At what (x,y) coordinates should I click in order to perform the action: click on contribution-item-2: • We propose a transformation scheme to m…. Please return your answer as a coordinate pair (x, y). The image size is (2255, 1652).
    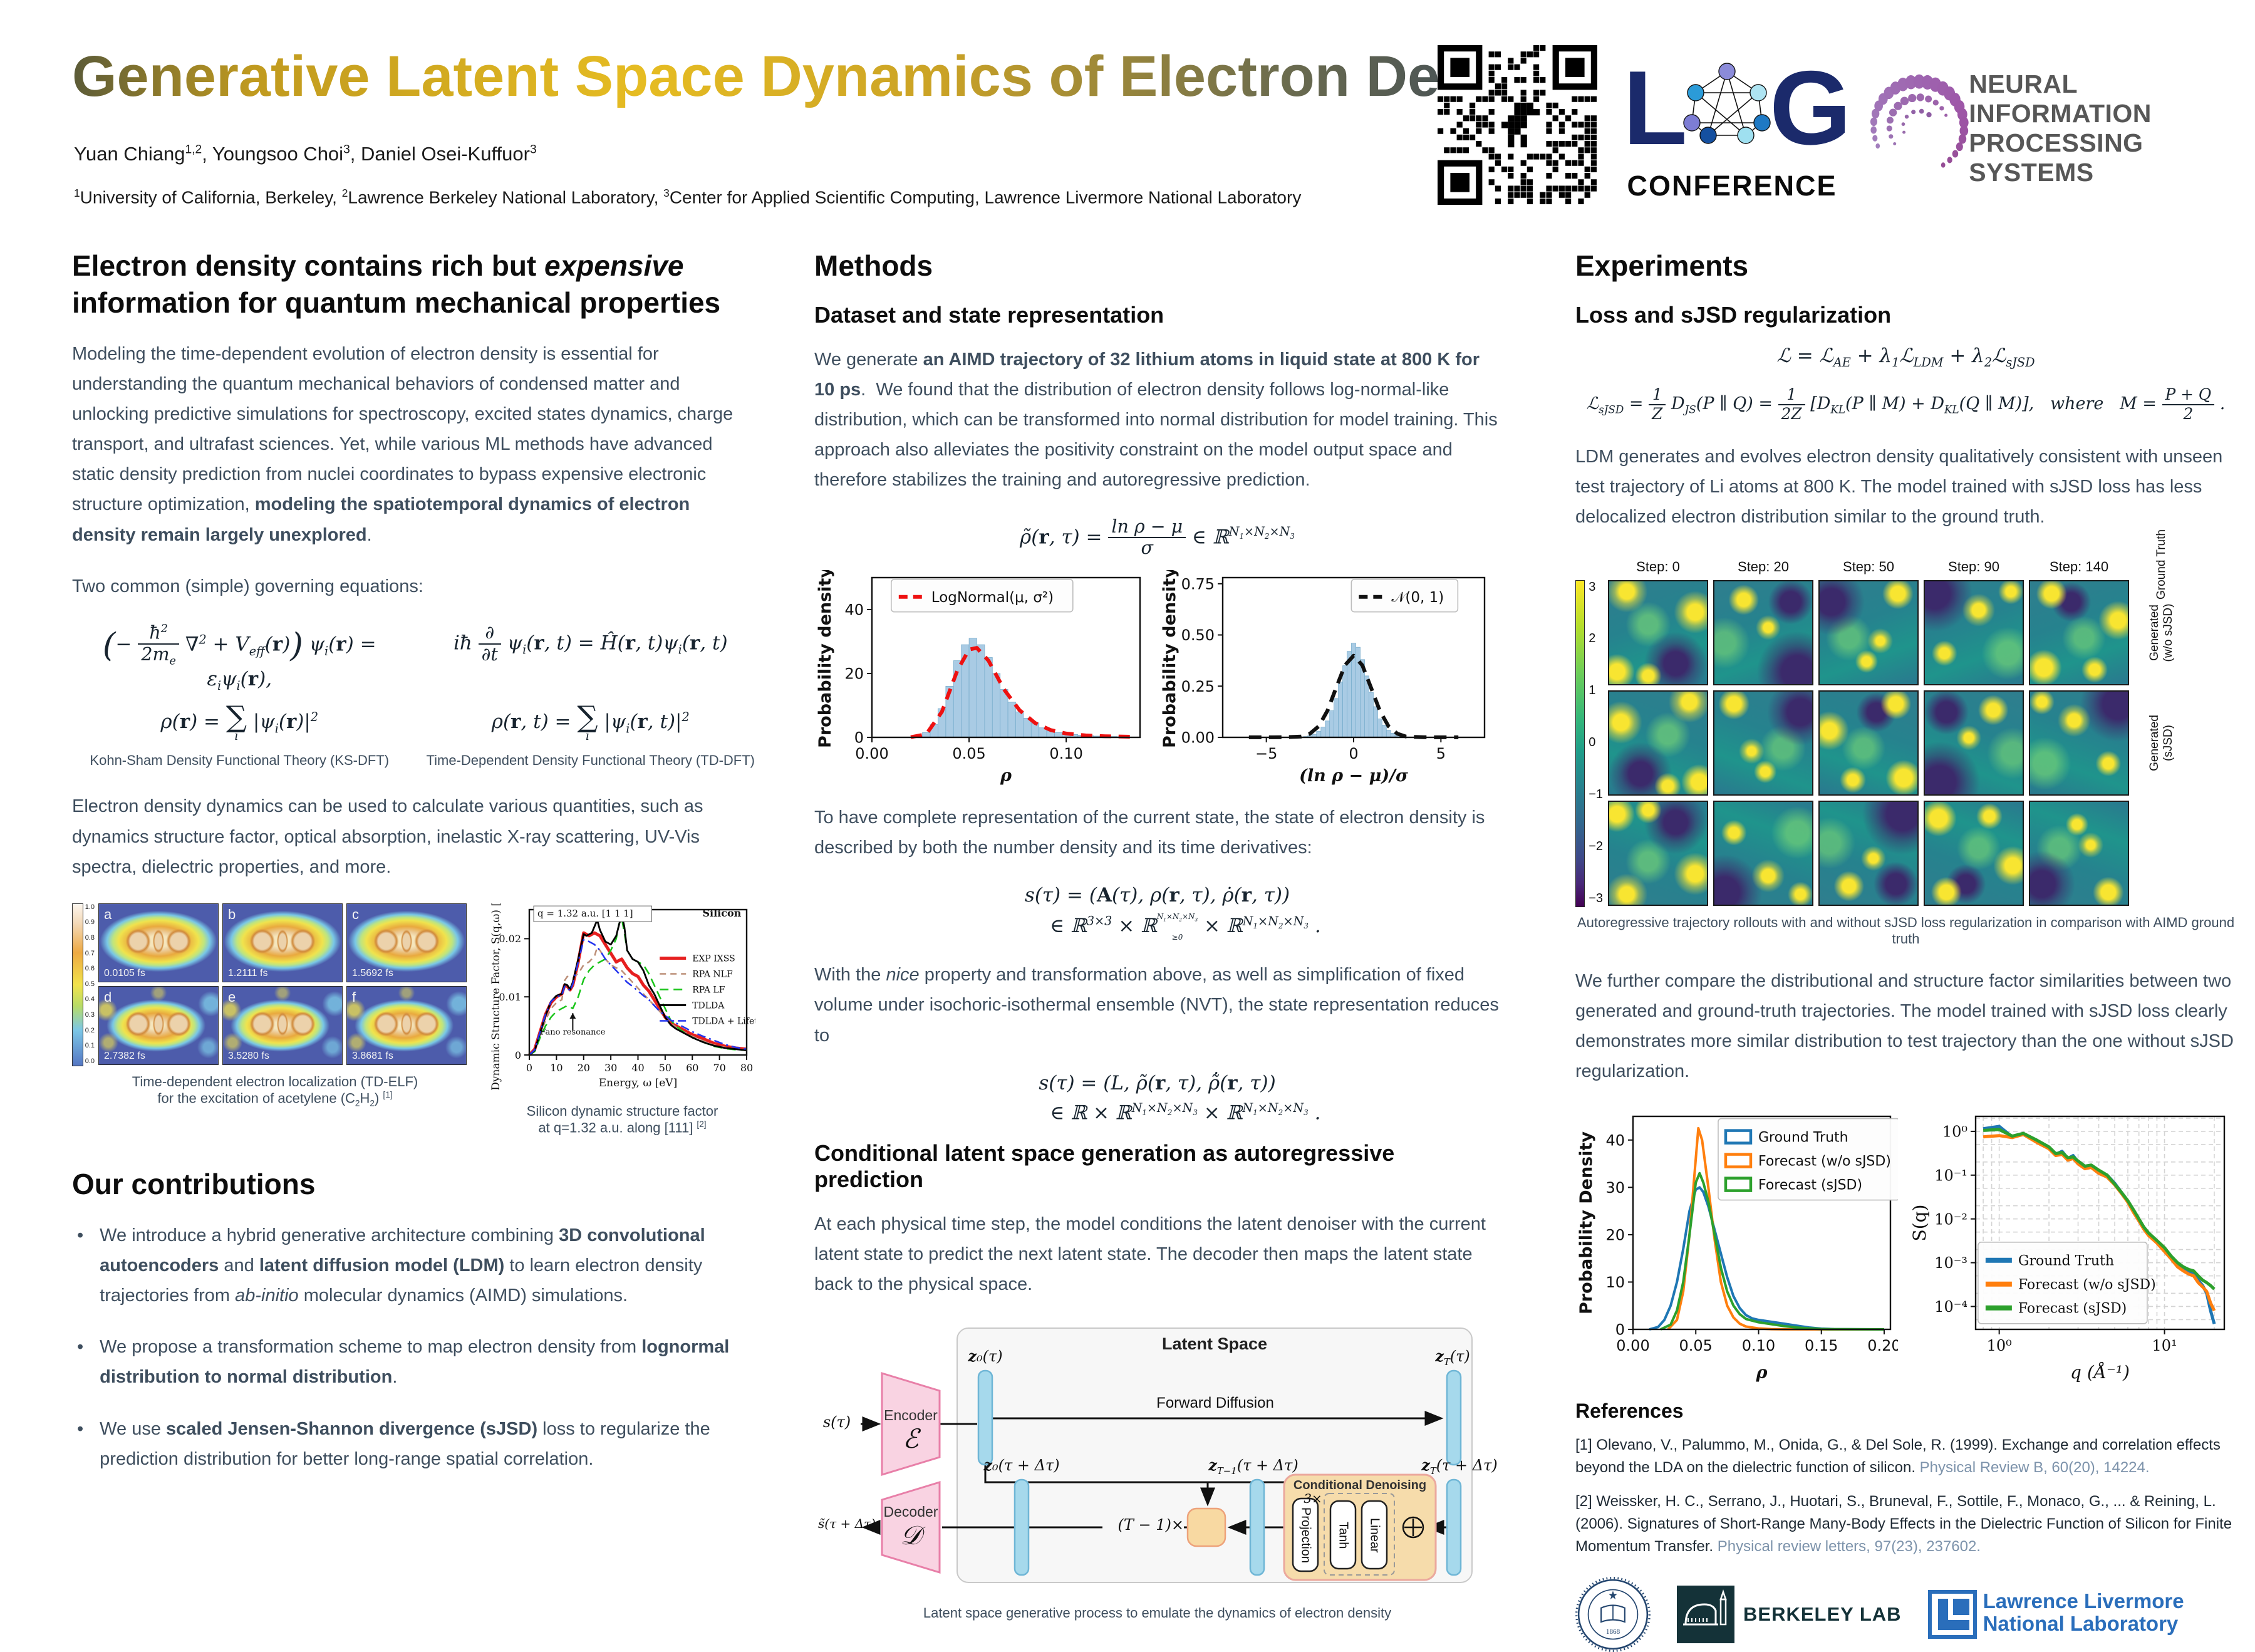
    Looking at the image, I should click on (417, 1362).